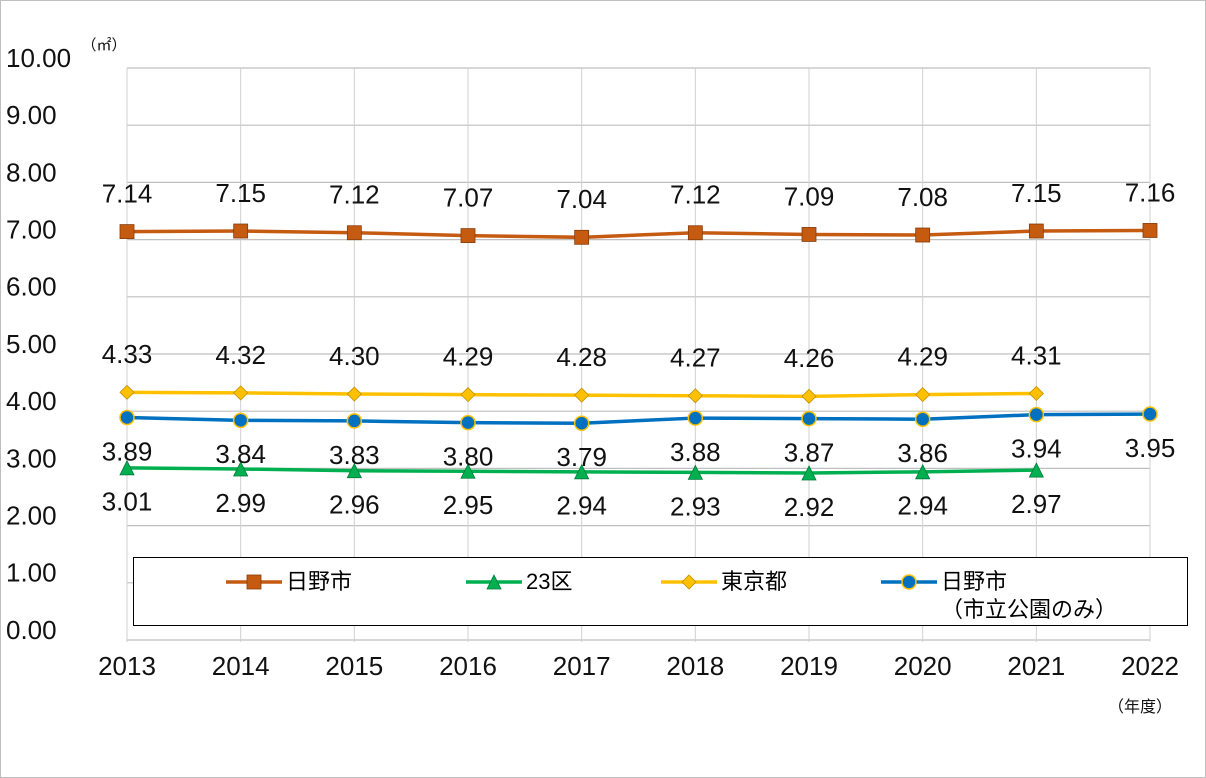 The height and width of the screenshot is (778, 1206). Describe the element at coordinates (354, 505) in the screenshot. I see `data-label: 2.96` at that location.